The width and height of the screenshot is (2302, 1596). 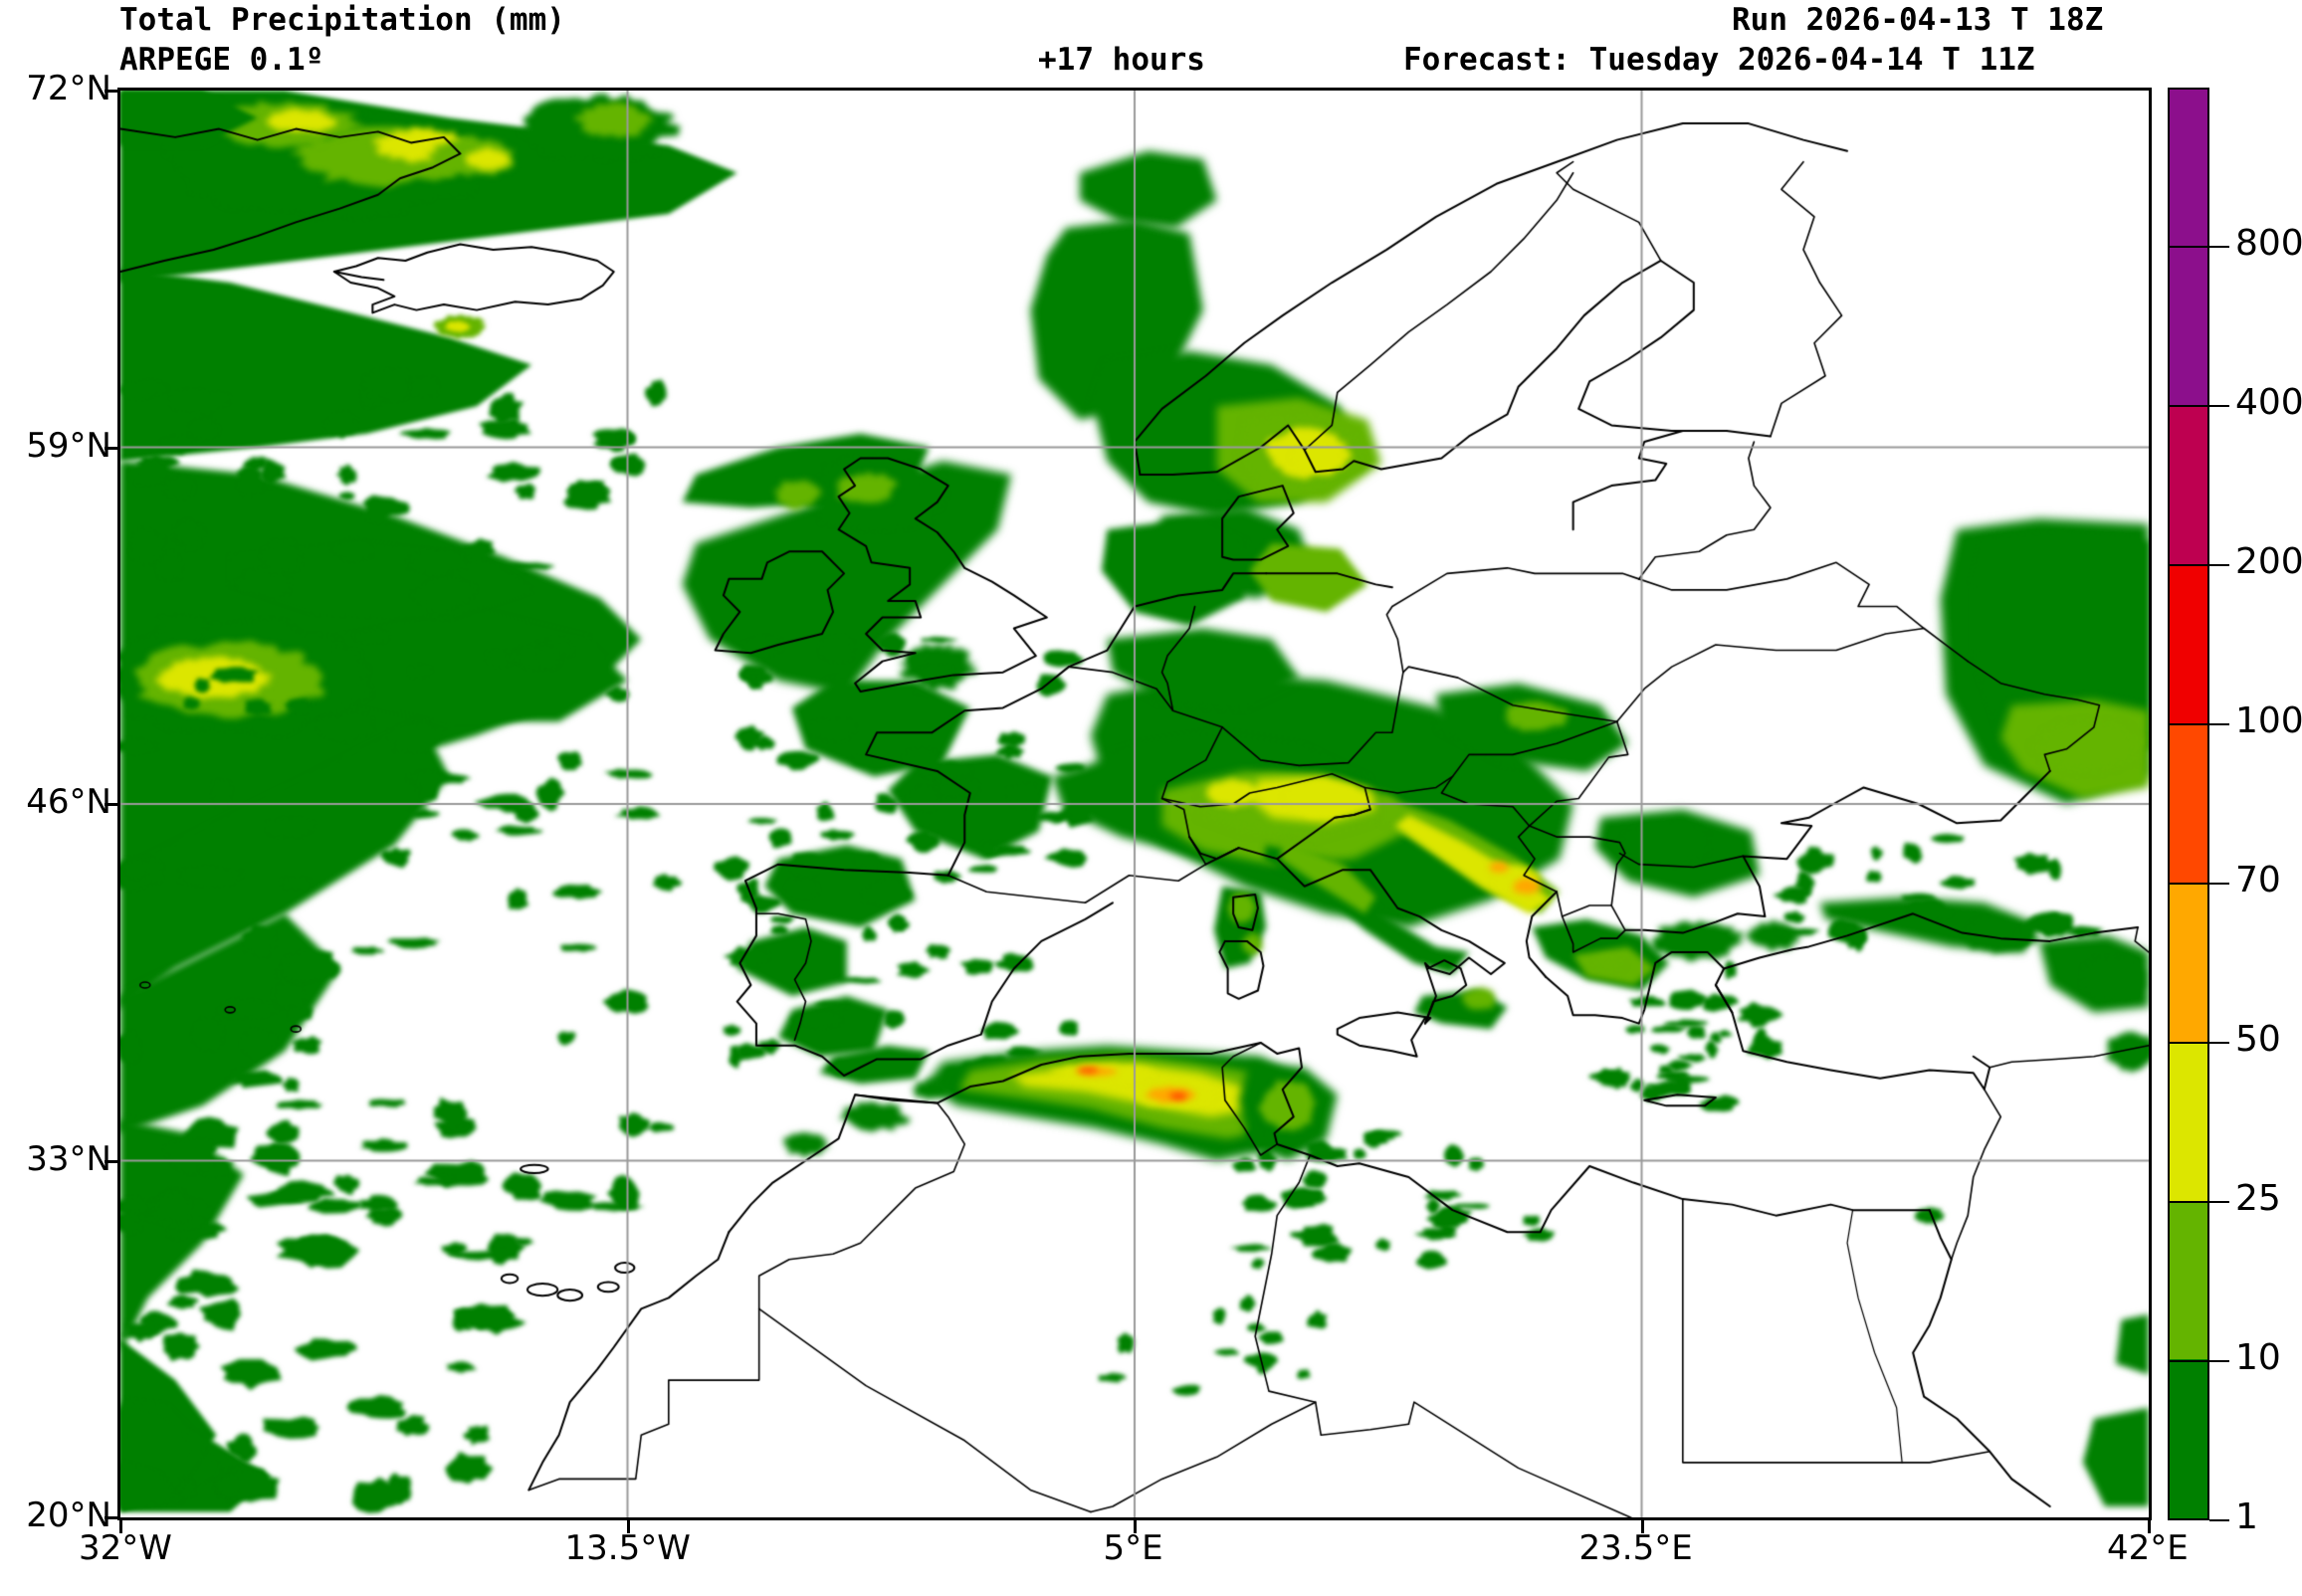 I want to click on y-tick-label: 46°N, so click(x=69, y=802).